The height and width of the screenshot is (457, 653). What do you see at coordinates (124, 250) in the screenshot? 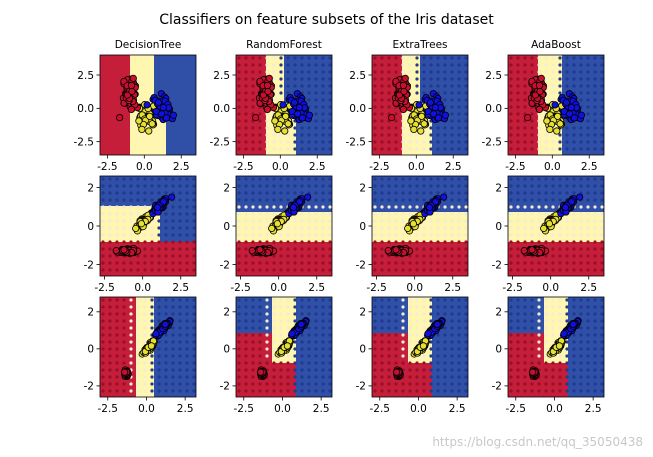
I see `data-point` at bounding box center [124, 250].